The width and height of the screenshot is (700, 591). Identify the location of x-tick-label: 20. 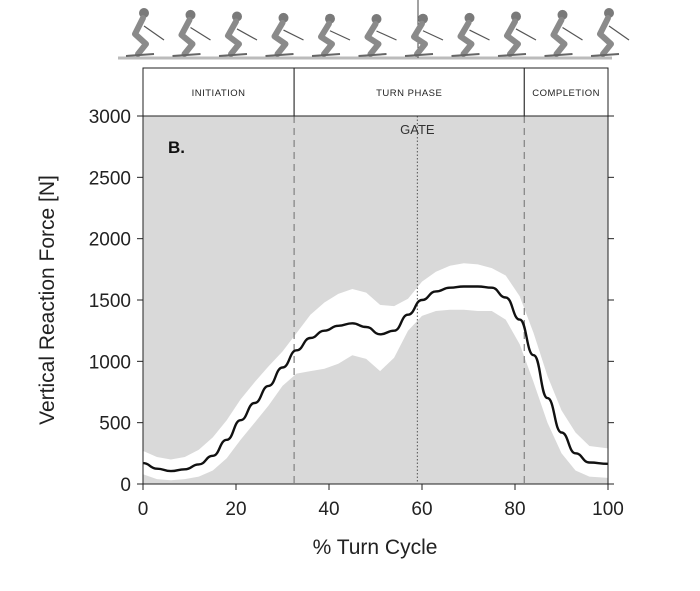
(235, 509).